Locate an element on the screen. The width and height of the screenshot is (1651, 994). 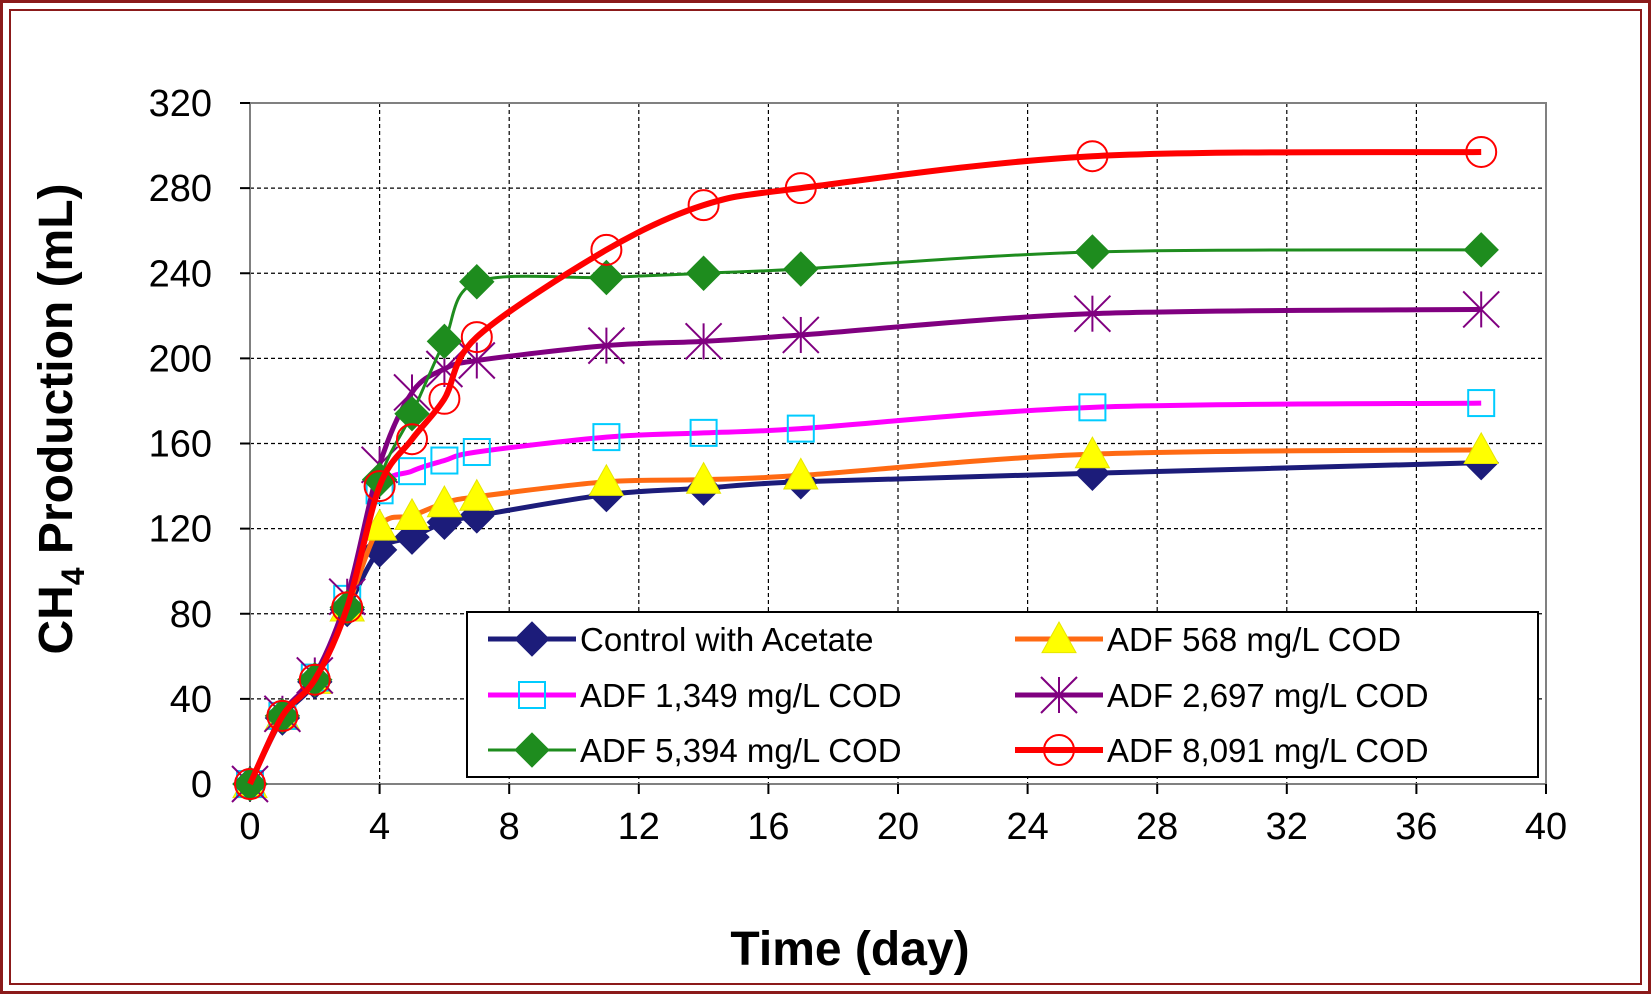
y-tick-label: 240 is located at coordinates (180, 274).